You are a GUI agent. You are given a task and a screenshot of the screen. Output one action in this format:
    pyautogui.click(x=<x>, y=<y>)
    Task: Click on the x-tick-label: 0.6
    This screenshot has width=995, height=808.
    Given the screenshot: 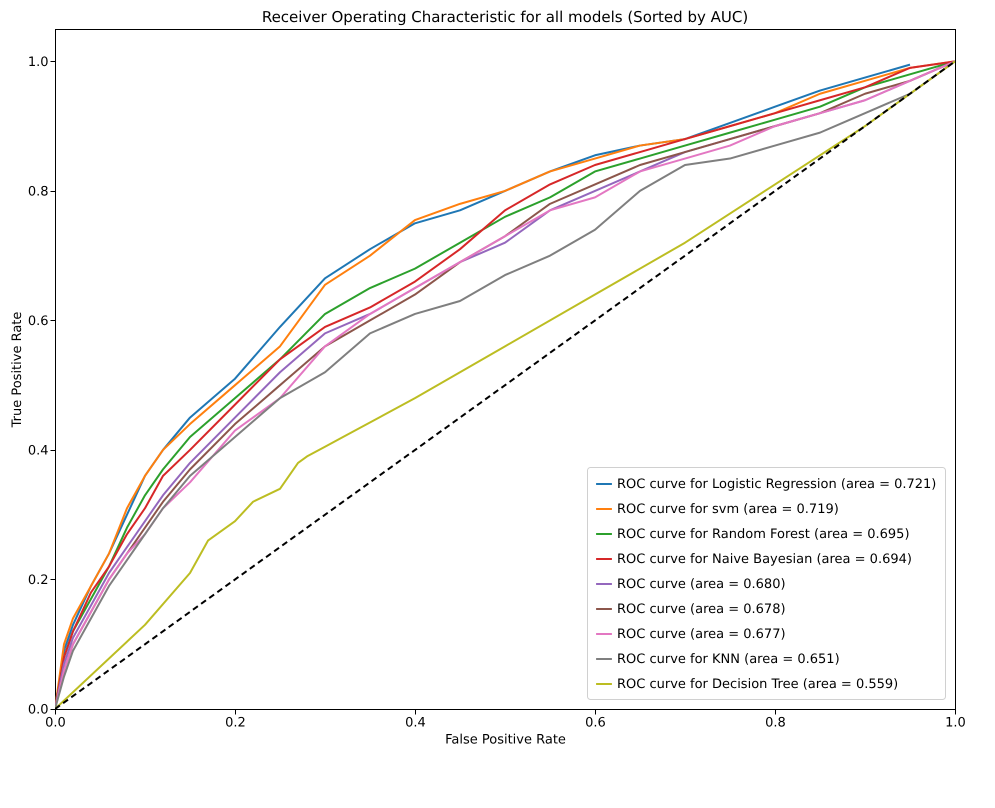 What is the action you would take?
    pyautogui.click(x=595, y=723)
    